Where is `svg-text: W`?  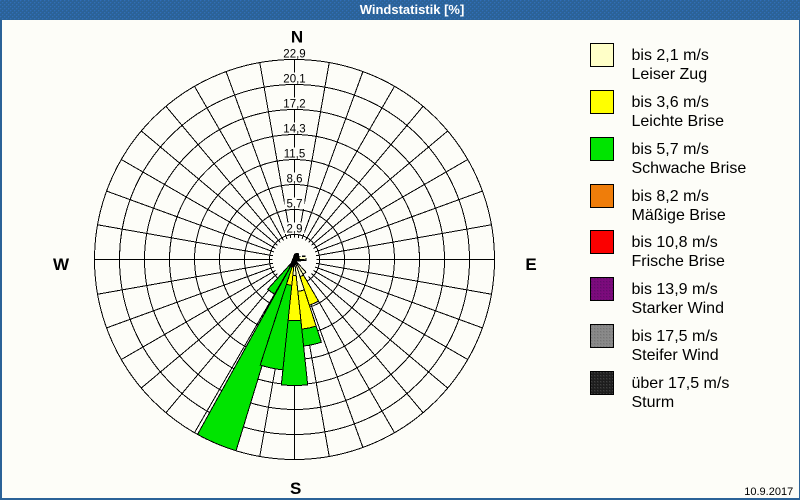
svg-text: W is located at coordinates (61, 264).